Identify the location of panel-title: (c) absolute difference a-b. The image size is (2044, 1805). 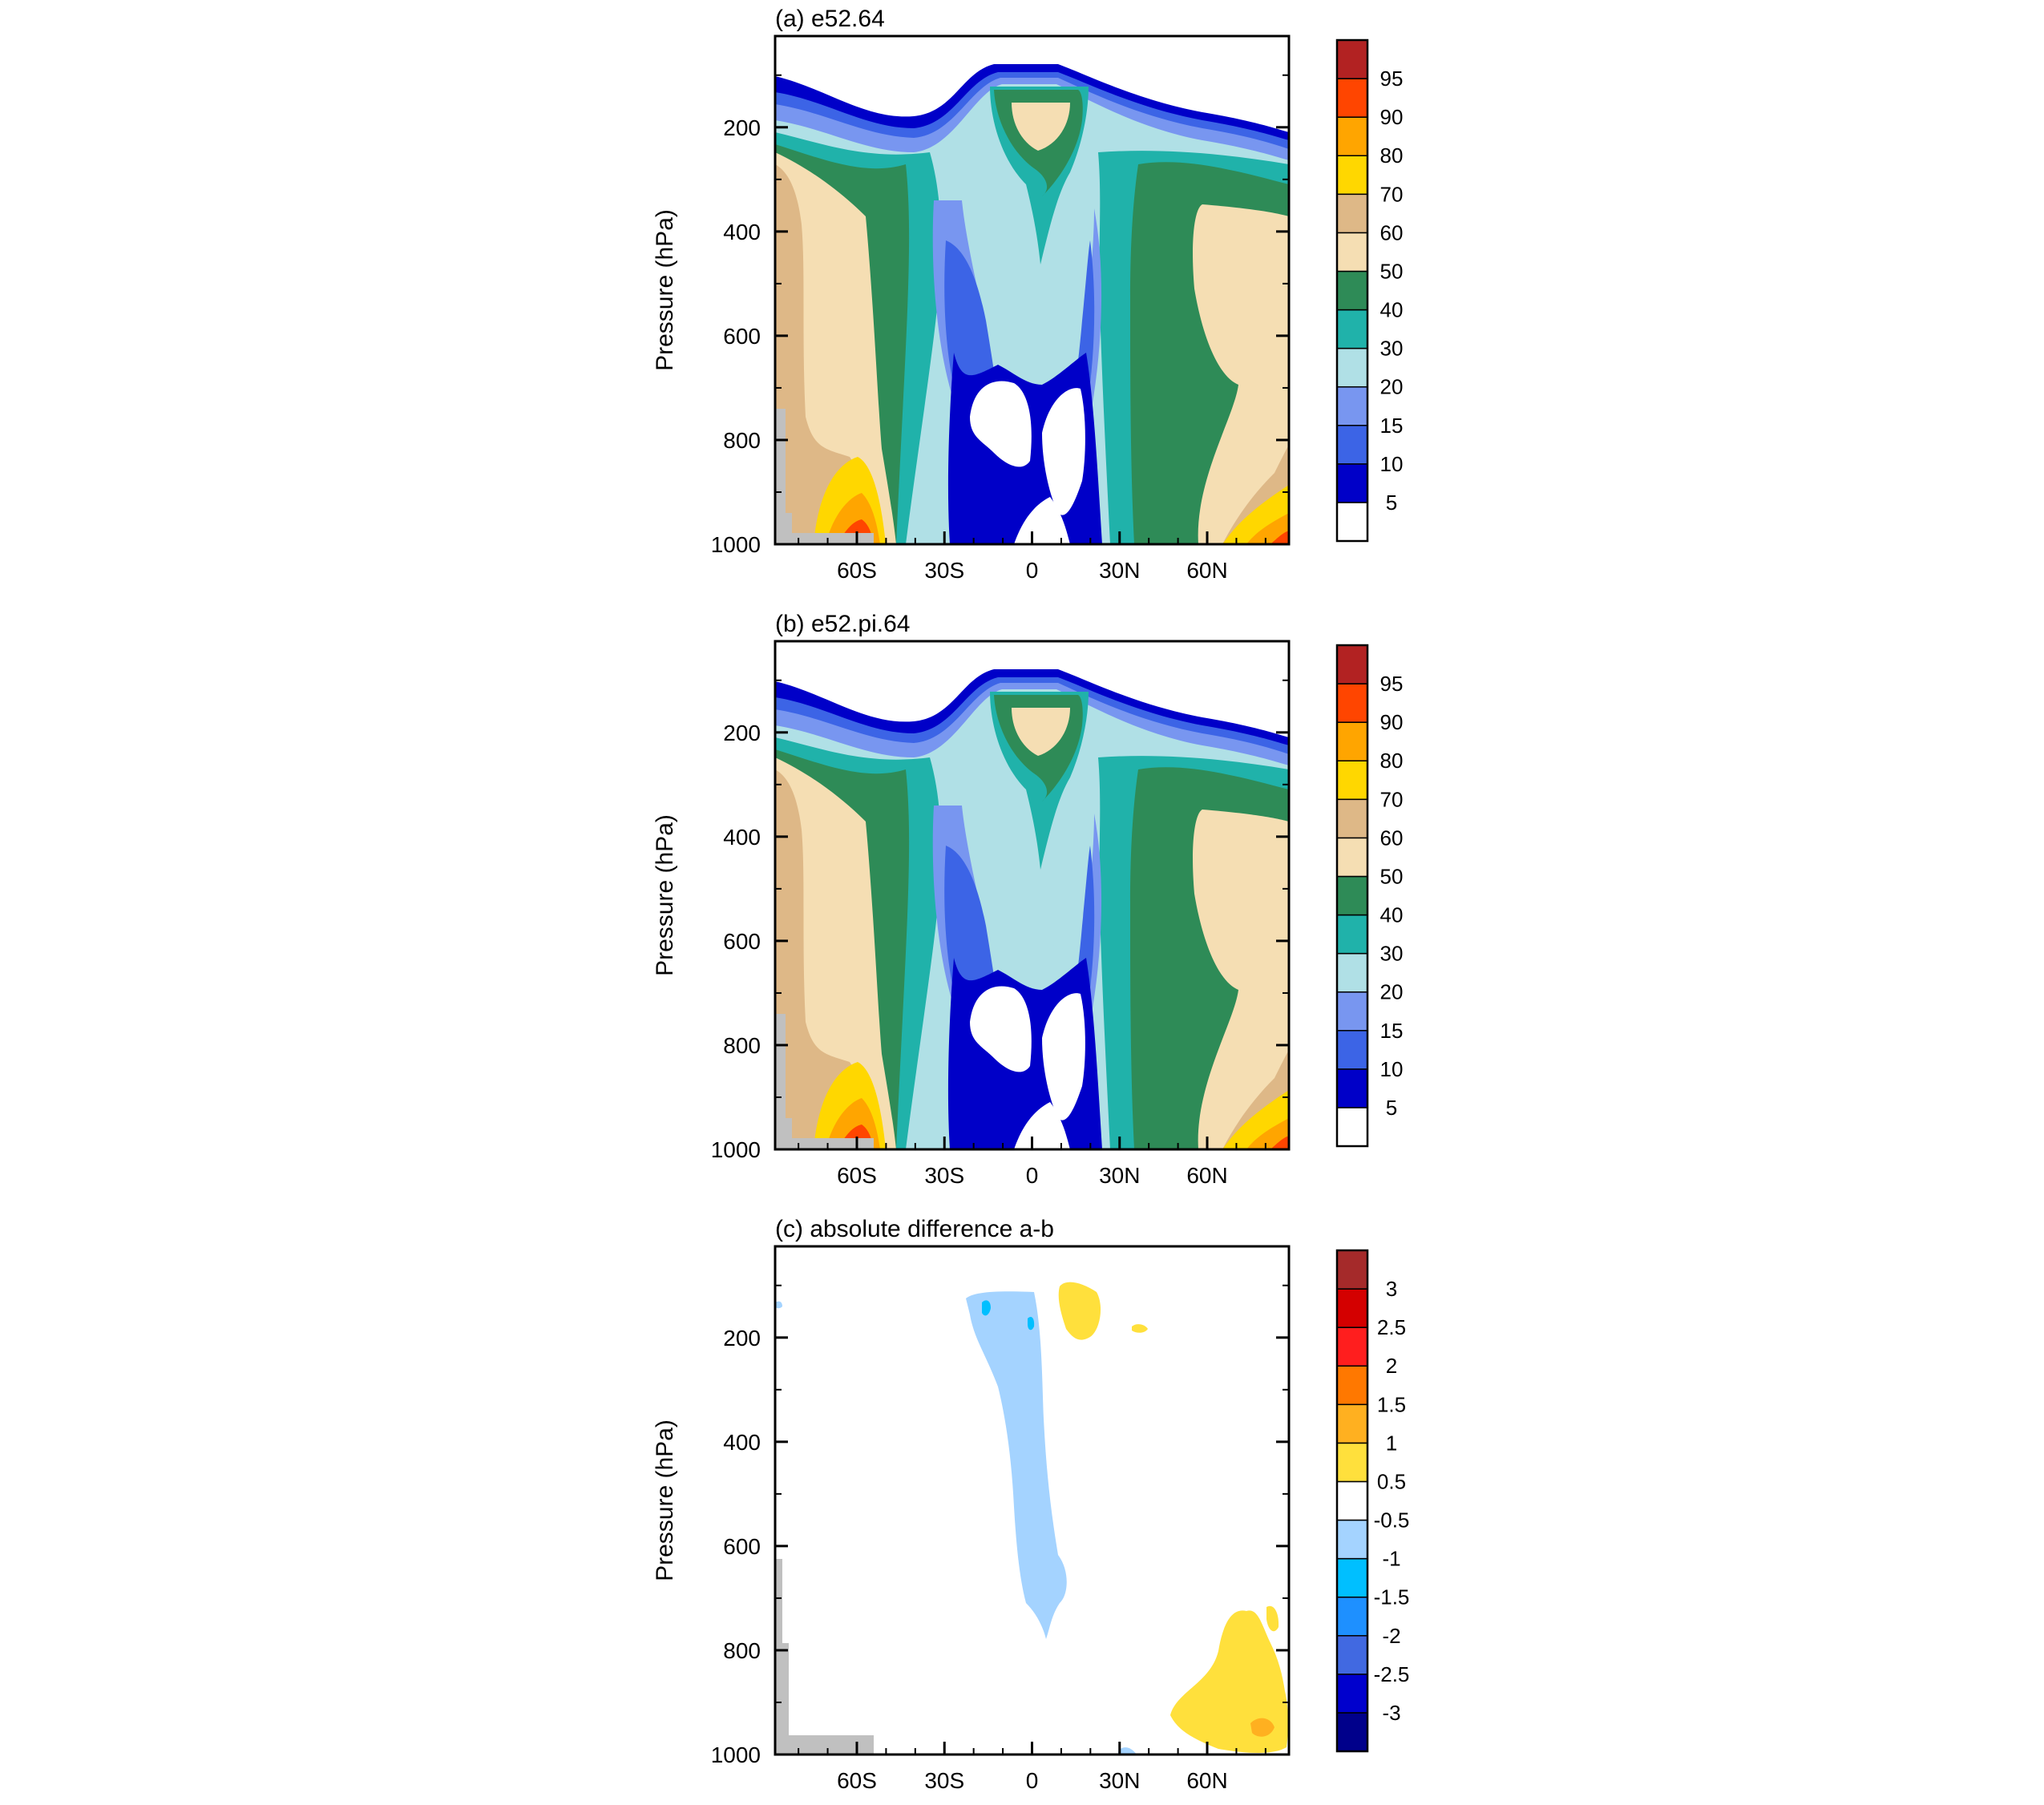
(914, 1229).